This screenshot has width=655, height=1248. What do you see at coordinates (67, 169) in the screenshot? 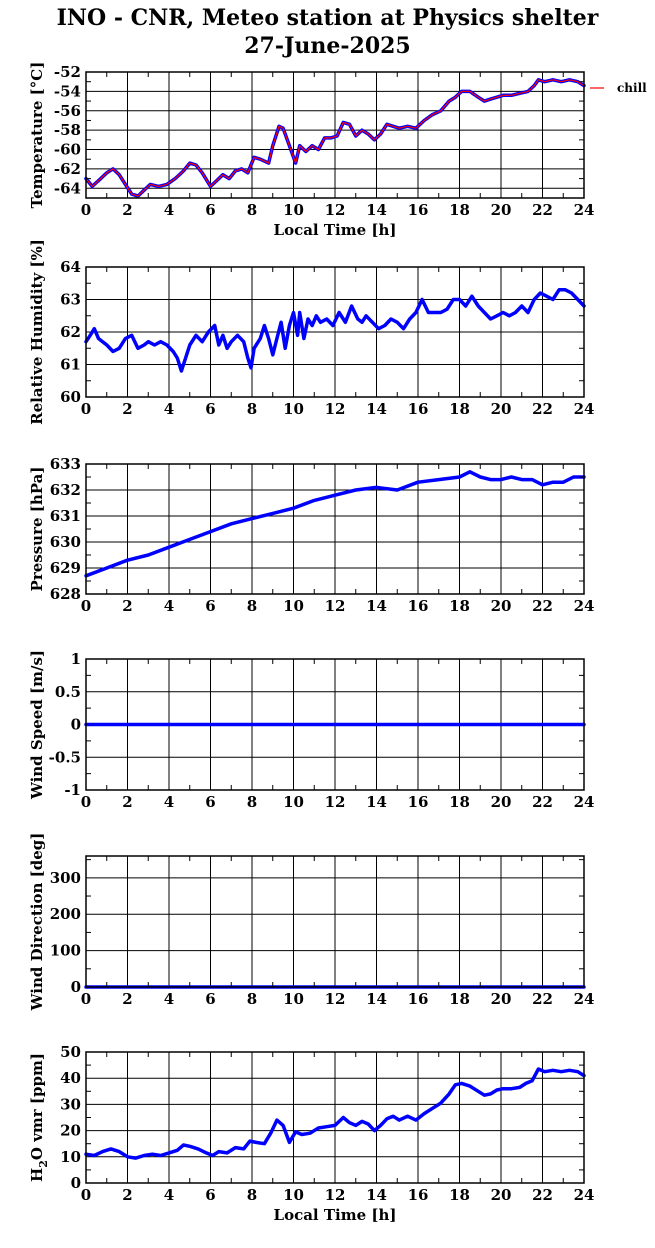
I see `y-tick-label: -62` at bounding box center [67, 169].